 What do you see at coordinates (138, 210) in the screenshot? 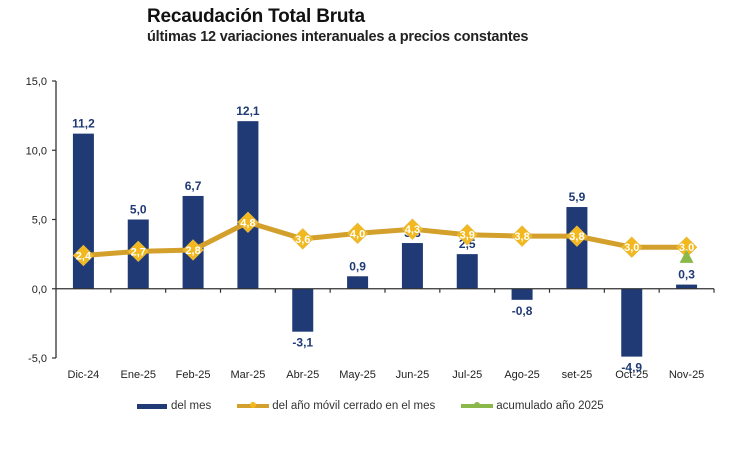
I see `bar-data-label: 5,0` at bounding box center [138, 210].